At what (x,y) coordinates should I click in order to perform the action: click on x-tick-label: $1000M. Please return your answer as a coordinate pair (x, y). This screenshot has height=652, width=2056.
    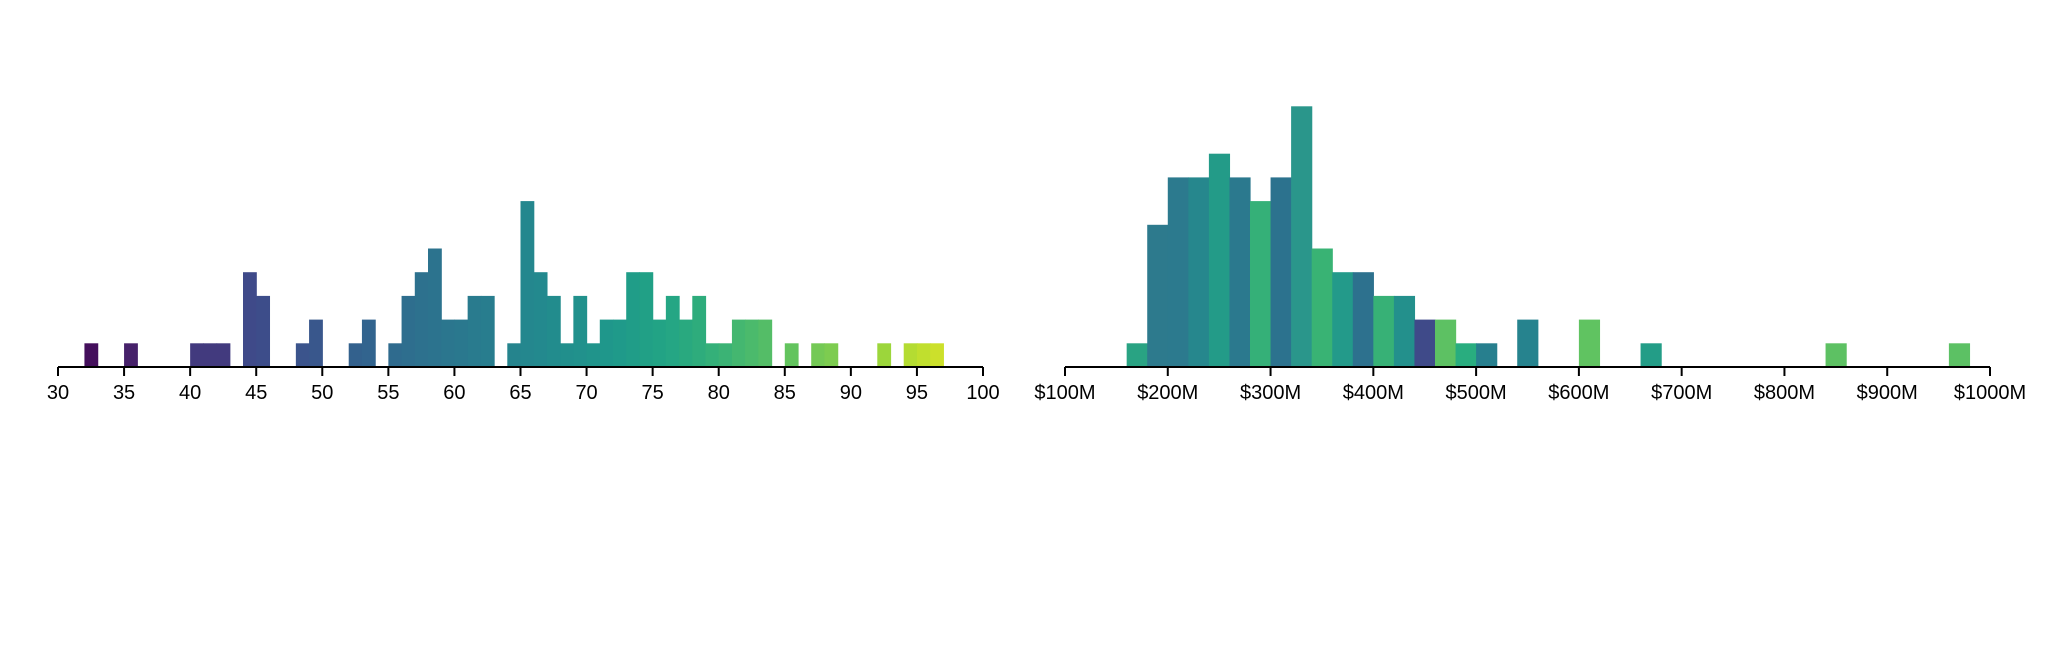
    Looking at the image, I should click on (1990, 393).